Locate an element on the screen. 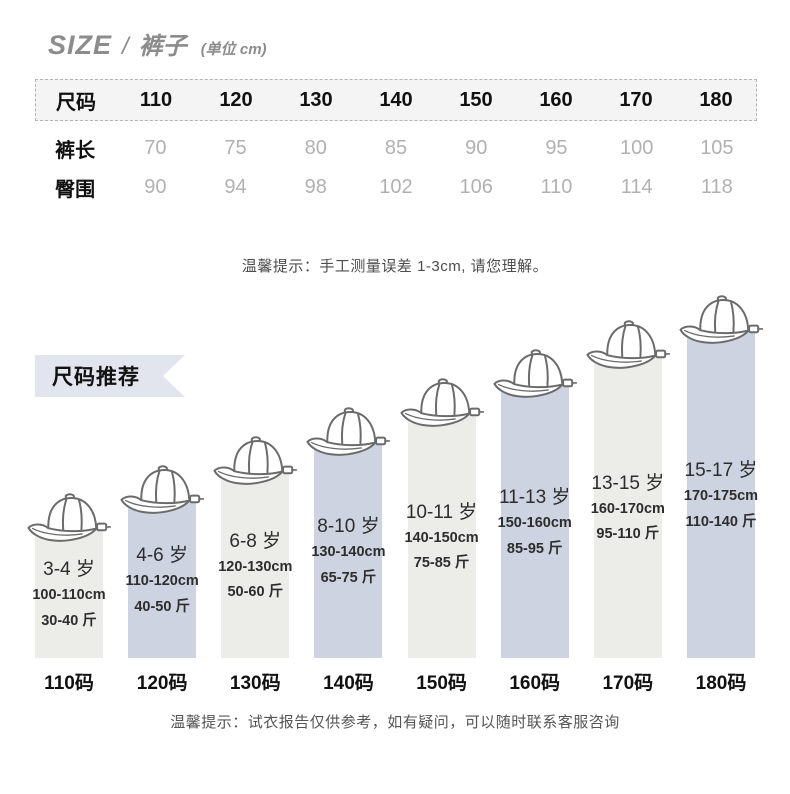 Image resolution: width=790 pixels, height=794 pixels. size-labels-row: 110码 120码 130码 140码 150码 160码 170码 180码 is located at coordinates (395, 681).